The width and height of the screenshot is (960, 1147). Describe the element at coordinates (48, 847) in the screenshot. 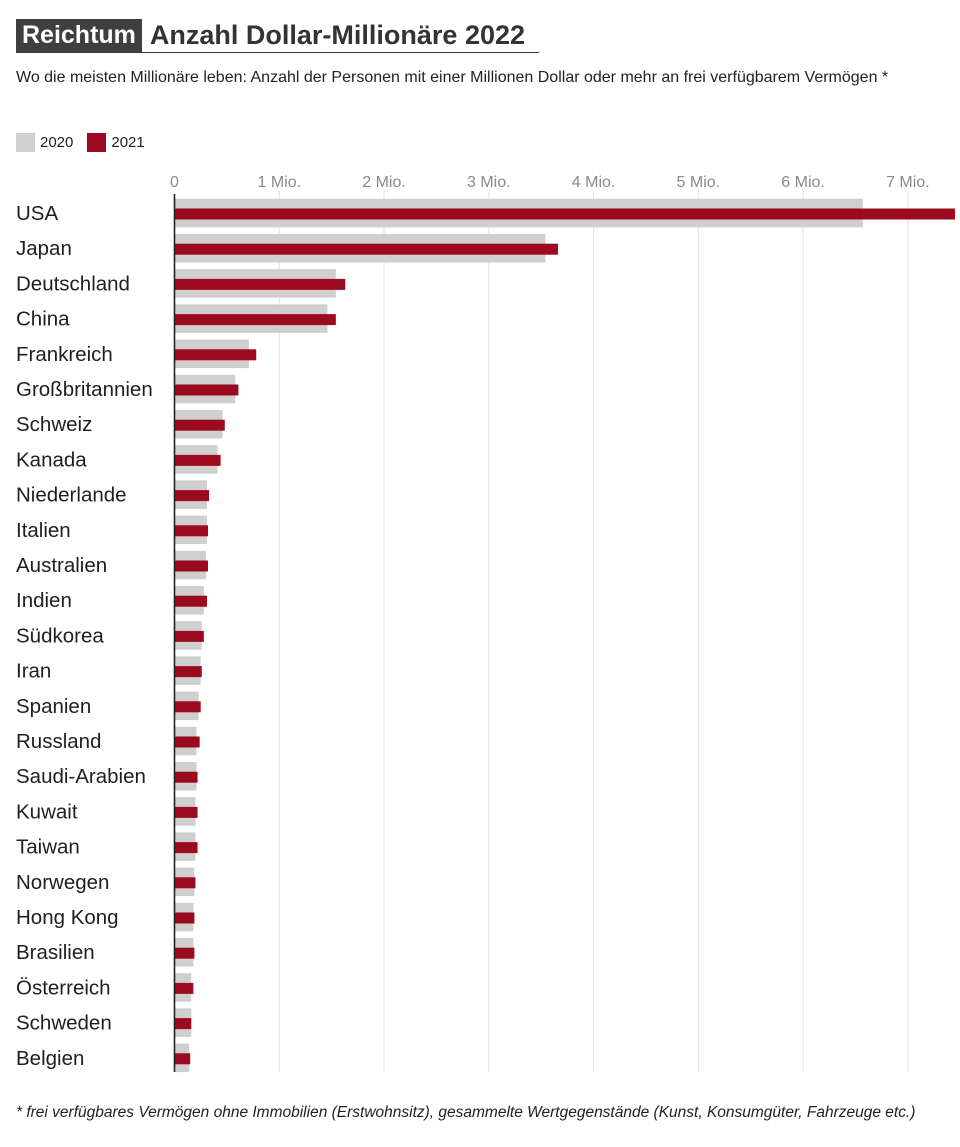

I see `category-label: Taiwan` at that location.